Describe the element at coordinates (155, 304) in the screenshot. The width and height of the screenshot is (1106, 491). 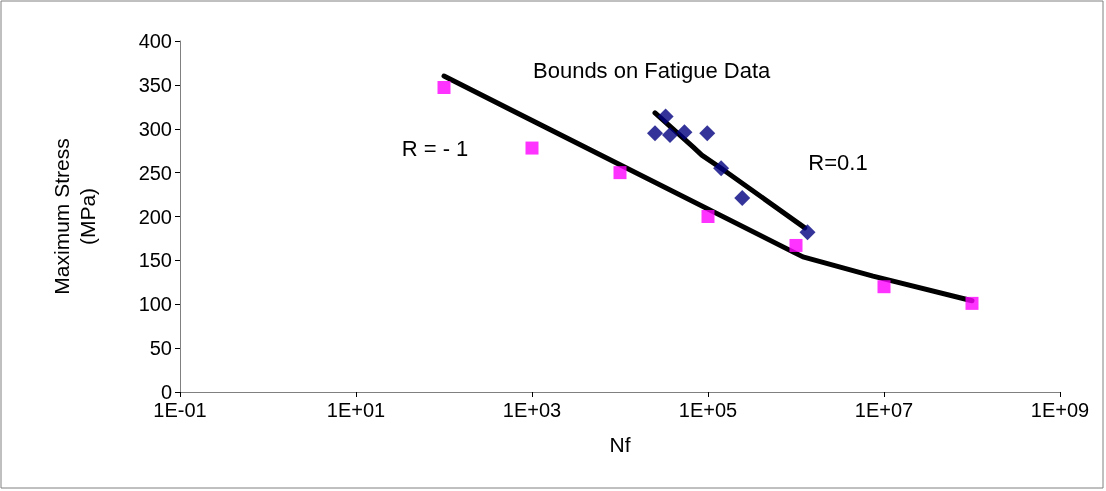
I see `y-tick-label: 100` at that location.